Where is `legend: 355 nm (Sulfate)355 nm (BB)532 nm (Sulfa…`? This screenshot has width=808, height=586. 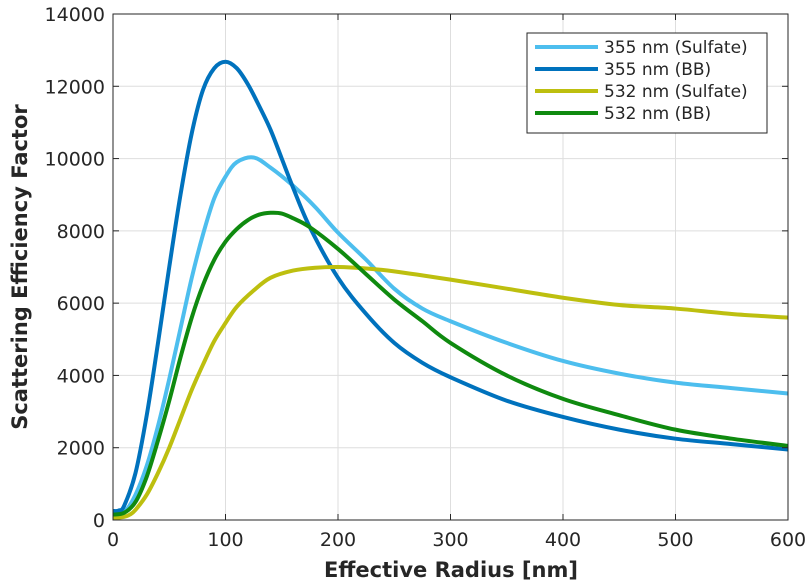 legend: 355 nm (Sulfate)355 nm (BB)532 nm (Sulfa… is located at coordinates (647, 83).